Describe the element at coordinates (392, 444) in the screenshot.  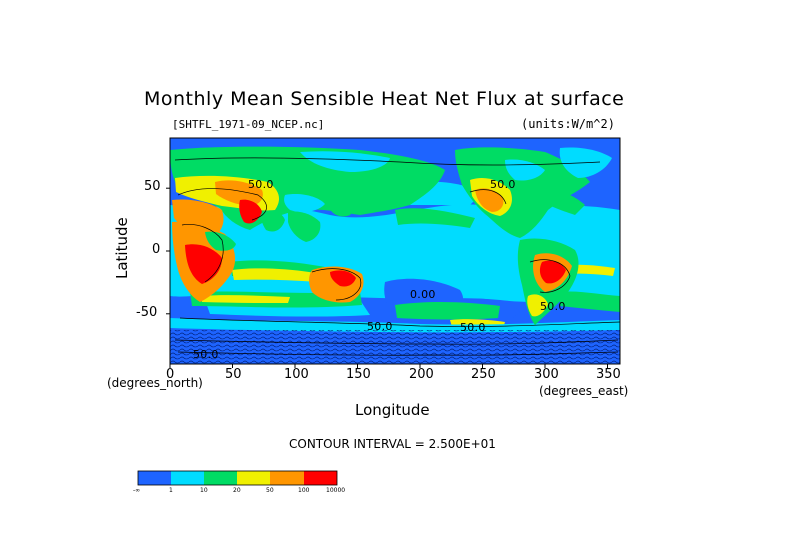
I see `contour-interval-text: CONTOUR INTERVAL = 2.500E+01` at that location.